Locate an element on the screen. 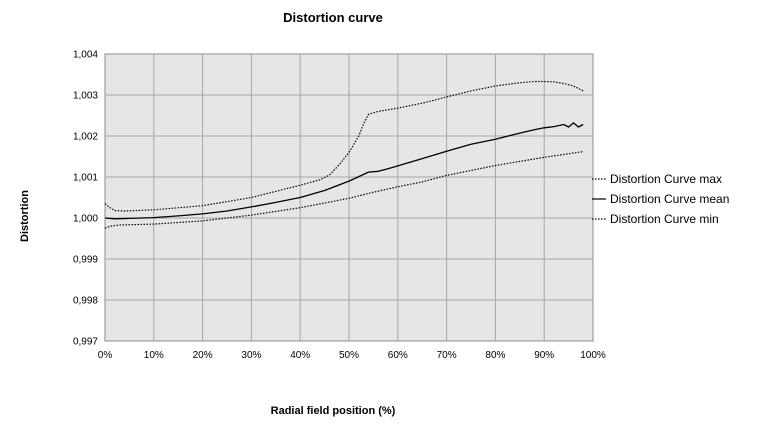  y-tick-label: 0,997 is located at coordinates (85, 342).